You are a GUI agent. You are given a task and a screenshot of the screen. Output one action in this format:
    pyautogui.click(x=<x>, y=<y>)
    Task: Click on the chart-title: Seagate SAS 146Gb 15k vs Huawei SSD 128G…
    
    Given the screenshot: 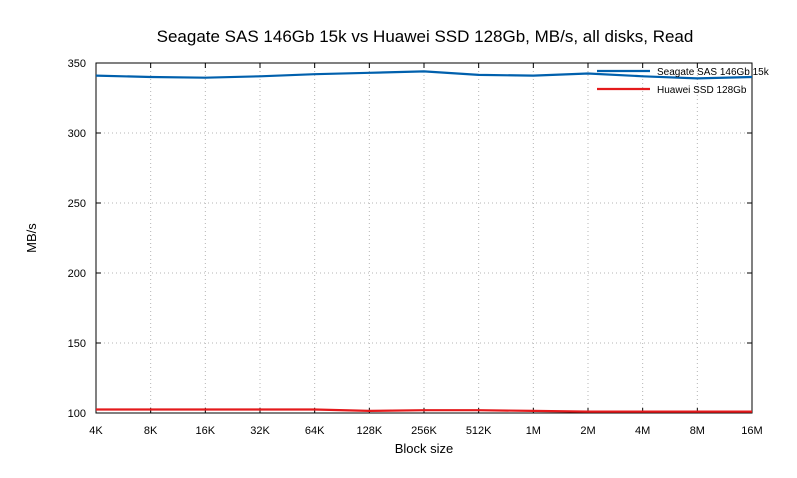 What is the action you would take?
    pyautogui.click(x=425, y=36)
    